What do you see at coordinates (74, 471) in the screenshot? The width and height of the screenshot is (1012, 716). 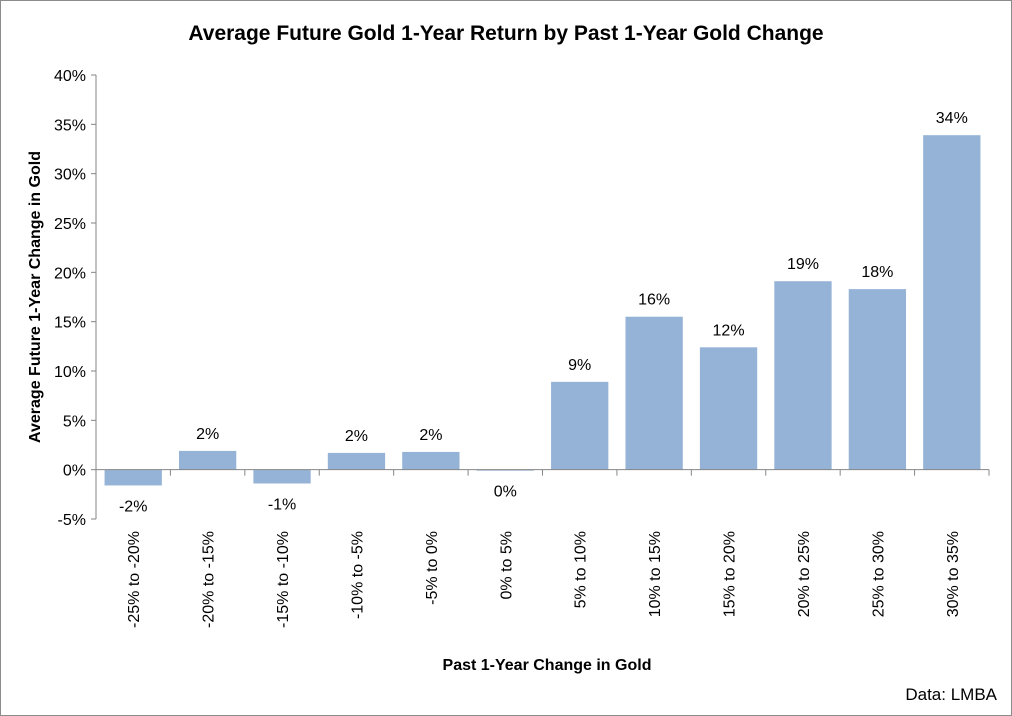 I see `y-tick-label: 0%` at bounding box center [74, 471].